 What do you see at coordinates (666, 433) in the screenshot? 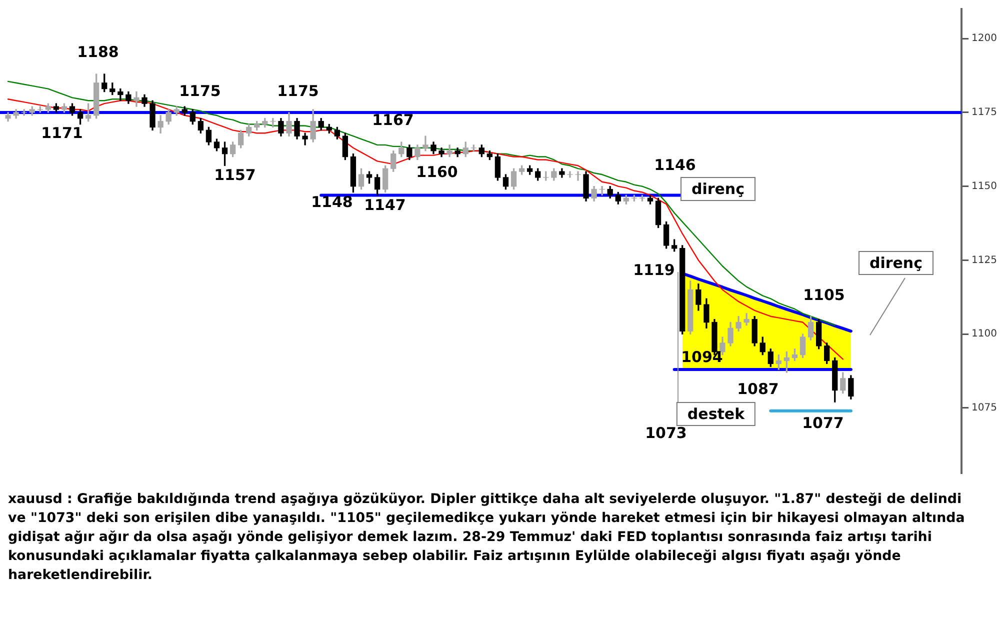
I see `annotation: 1073` at bounding box center [666, 433].